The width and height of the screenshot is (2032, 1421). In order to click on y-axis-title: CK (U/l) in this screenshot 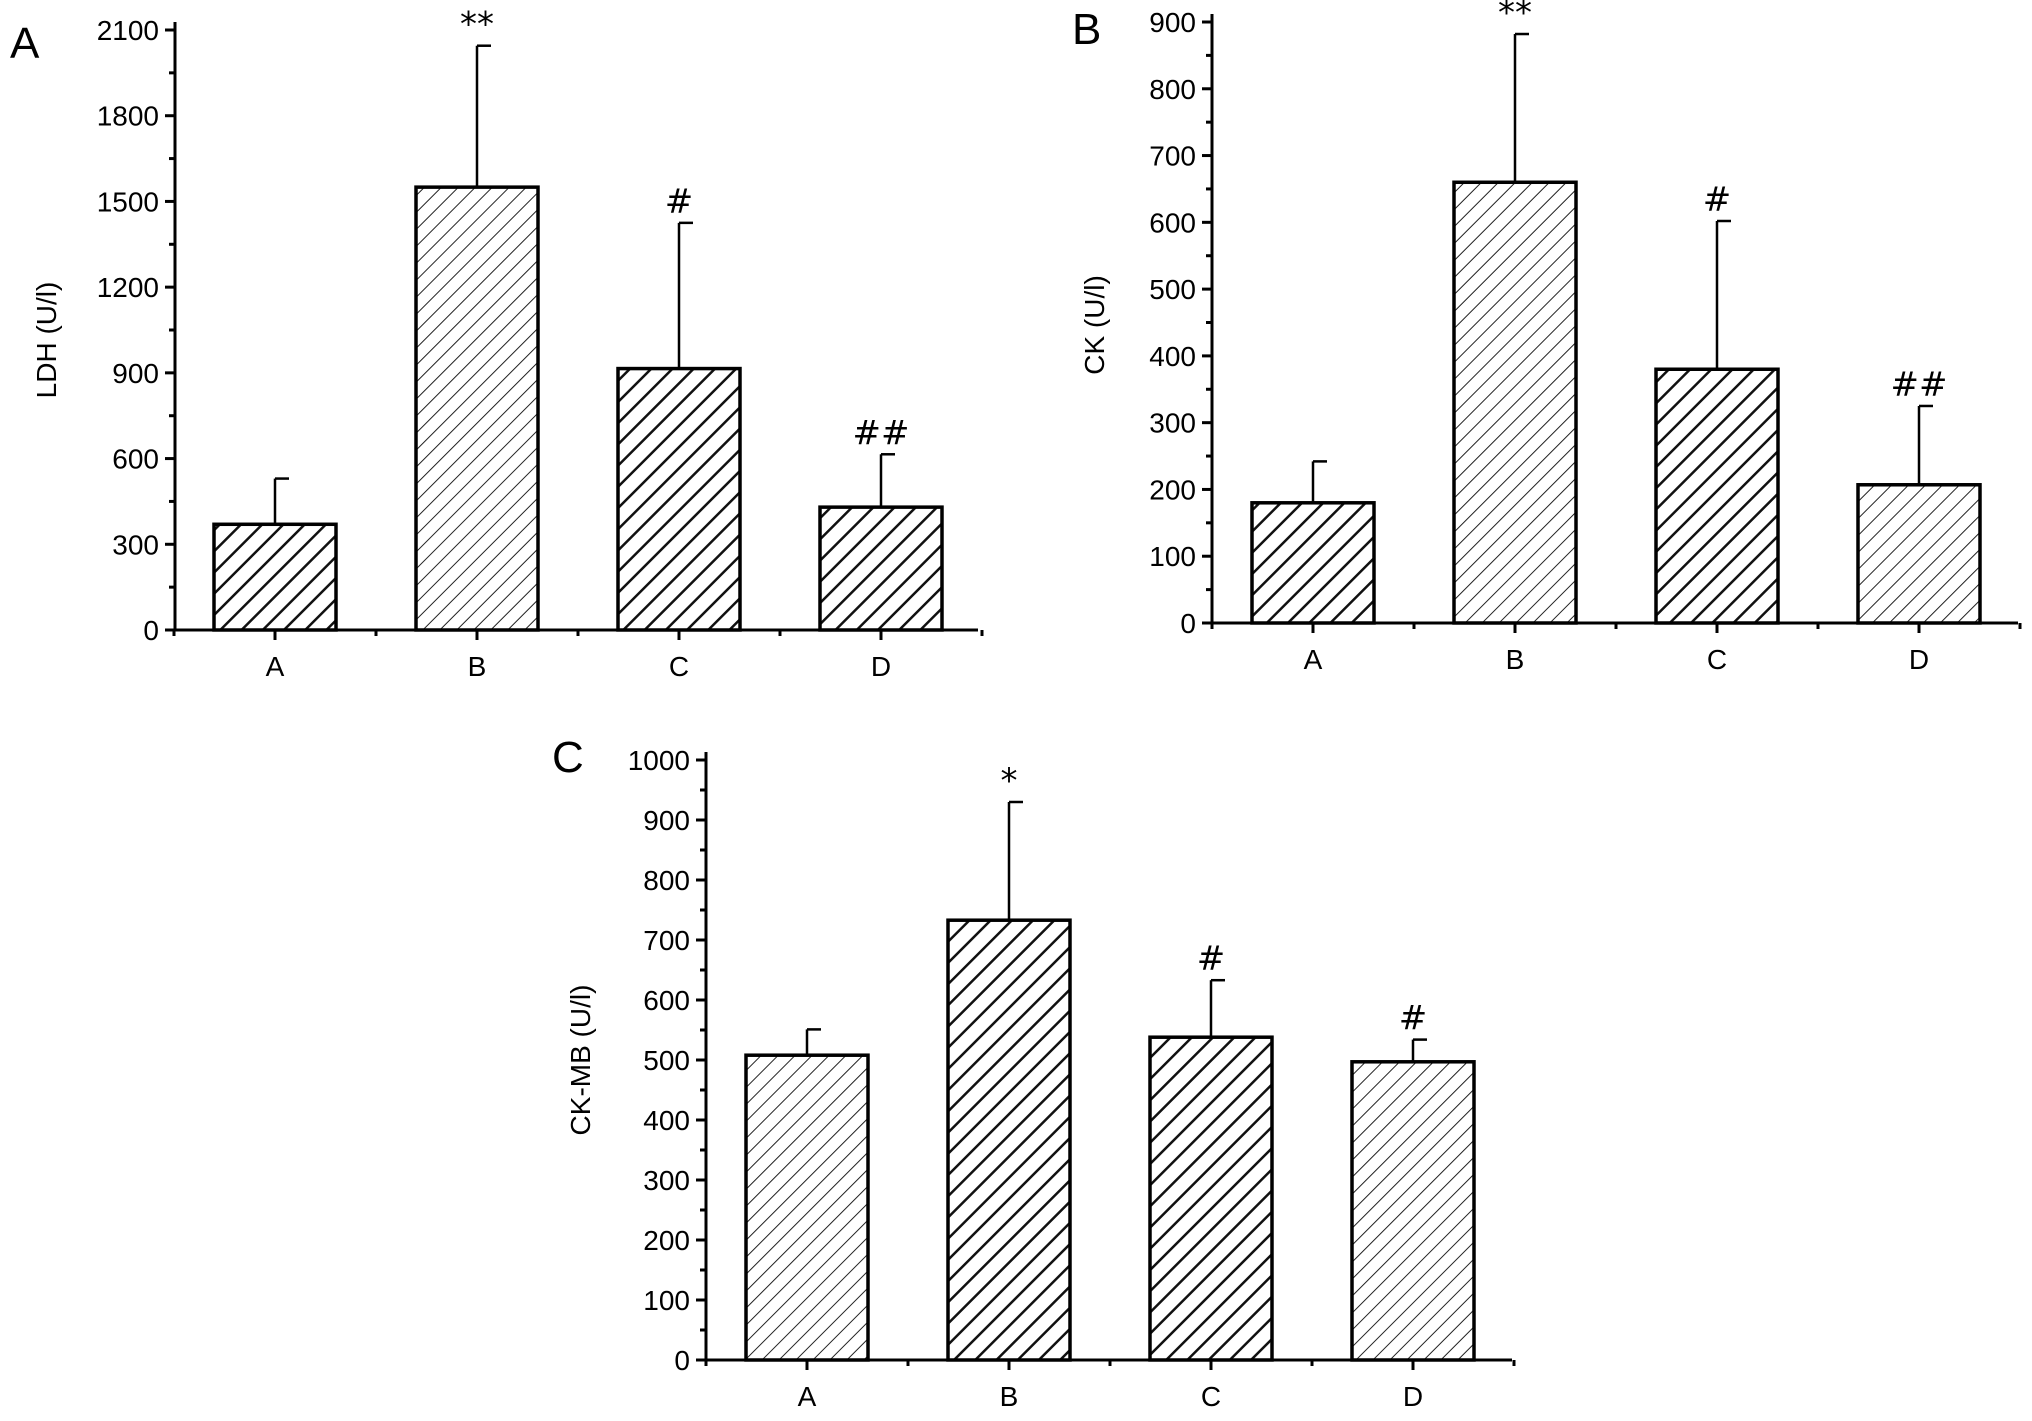, I will do `click(1094, 325)`.